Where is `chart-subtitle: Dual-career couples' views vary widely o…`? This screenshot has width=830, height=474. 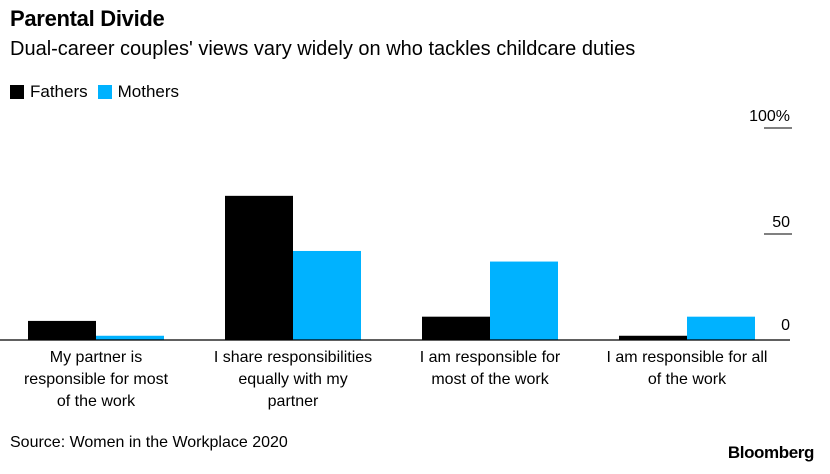
chart-subtitle: Dual-career couples' views vary widely o… is located at coordinates (323, 49).